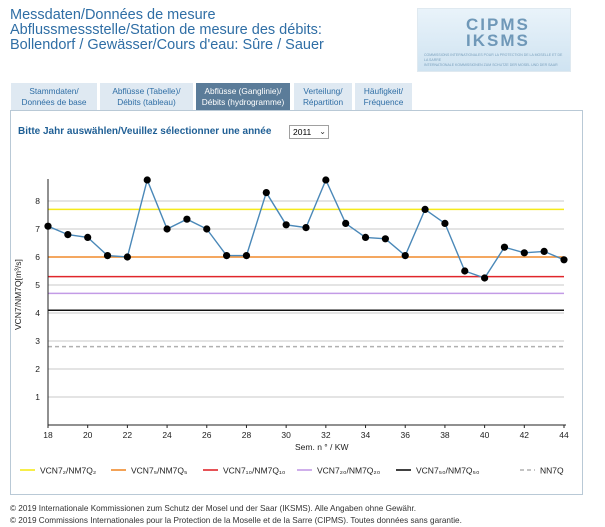  Describe the element at coordinates (146, 91) in the screenshot. I see `tab-discharge-table-label-de: Abflüsse (Tabelle)/` at that location.